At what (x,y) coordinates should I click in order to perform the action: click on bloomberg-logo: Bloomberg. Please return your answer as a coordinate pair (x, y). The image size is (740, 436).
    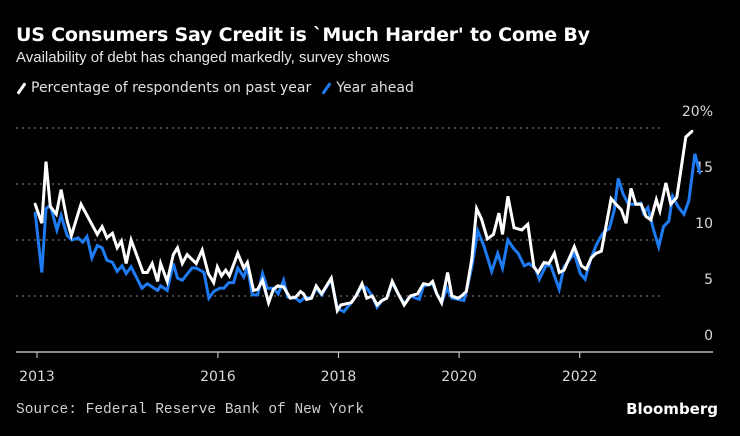
    Looking at the image, I should click on (672, 409).